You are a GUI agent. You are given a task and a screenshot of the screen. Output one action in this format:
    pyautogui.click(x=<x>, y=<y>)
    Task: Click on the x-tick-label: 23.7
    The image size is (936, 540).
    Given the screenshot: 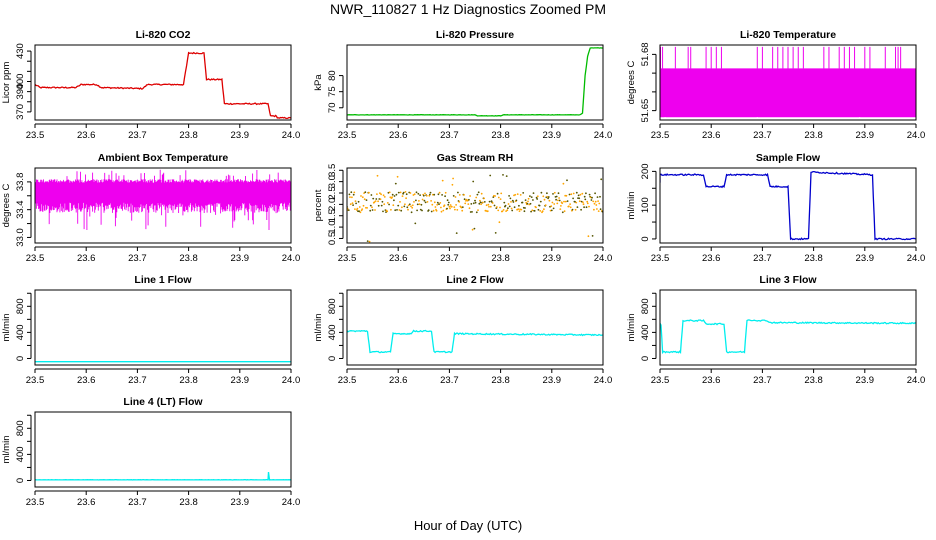 What is the action you would take?
    pyautogui.click(x=449, y=380)
    